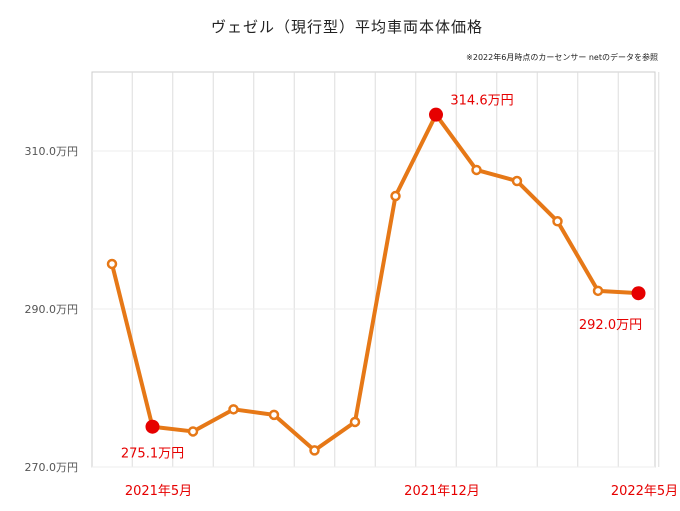  I want to click on x-tick-label: 2022年5月, so click(644, 491).